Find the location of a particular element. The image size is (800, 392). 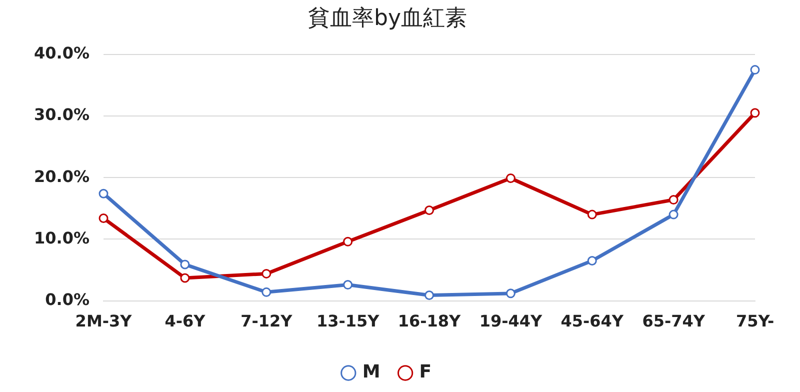

chart-title: 貧血率by血紅素 is located at coordinates (387, 18).